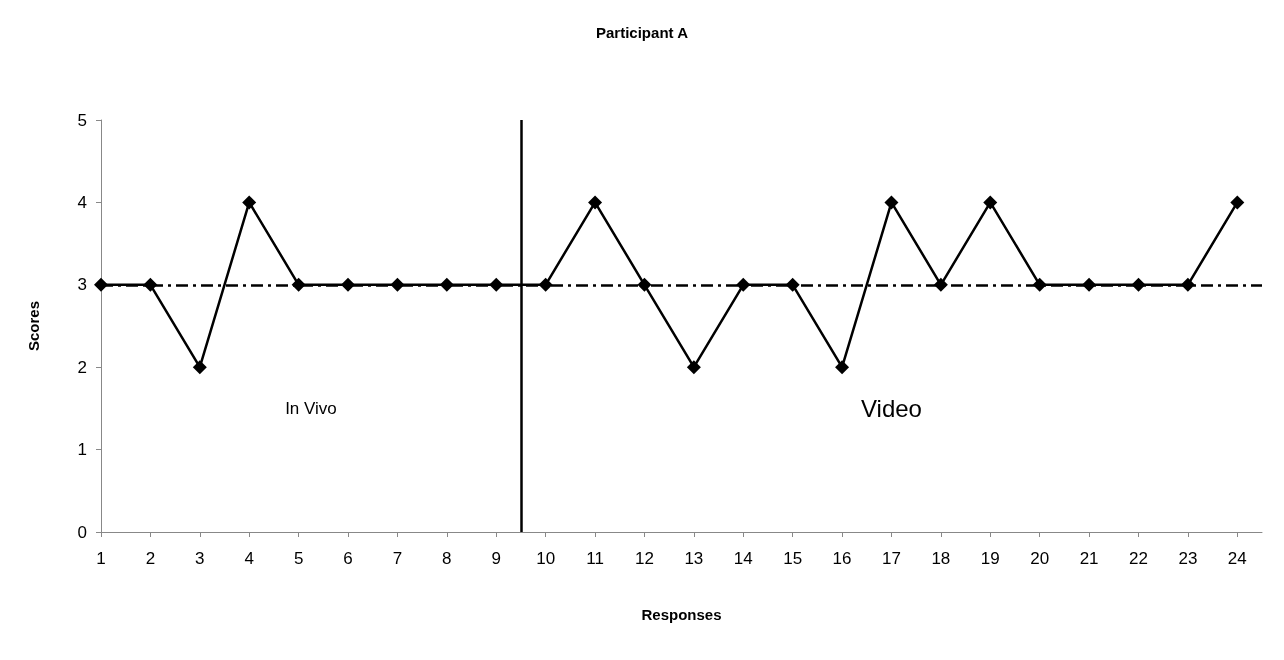  I want to click on y-tick-label: 4, so click(82, 202).